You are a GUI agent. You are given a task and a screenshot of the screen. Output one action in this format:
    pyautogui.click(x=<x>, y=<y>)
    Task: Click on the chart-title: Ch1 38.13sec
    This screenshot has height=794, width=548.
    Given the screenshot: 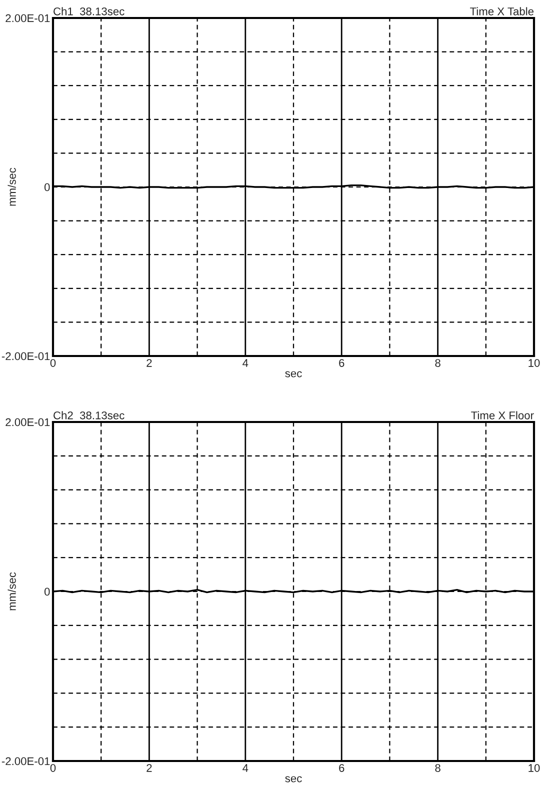 What is the action you would take?
    pyautogui.click(x=89, y=11)
    